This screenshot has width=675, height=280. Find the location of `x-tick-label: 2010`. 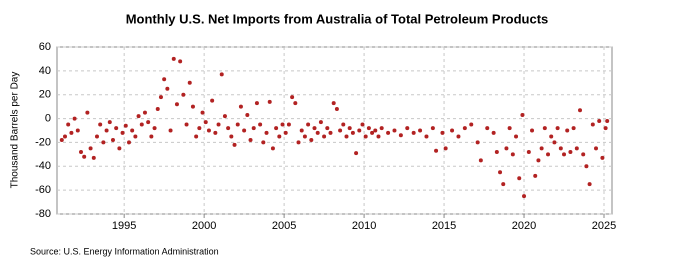

x-tick-label: 2010 is located at coordinates (364, 226).